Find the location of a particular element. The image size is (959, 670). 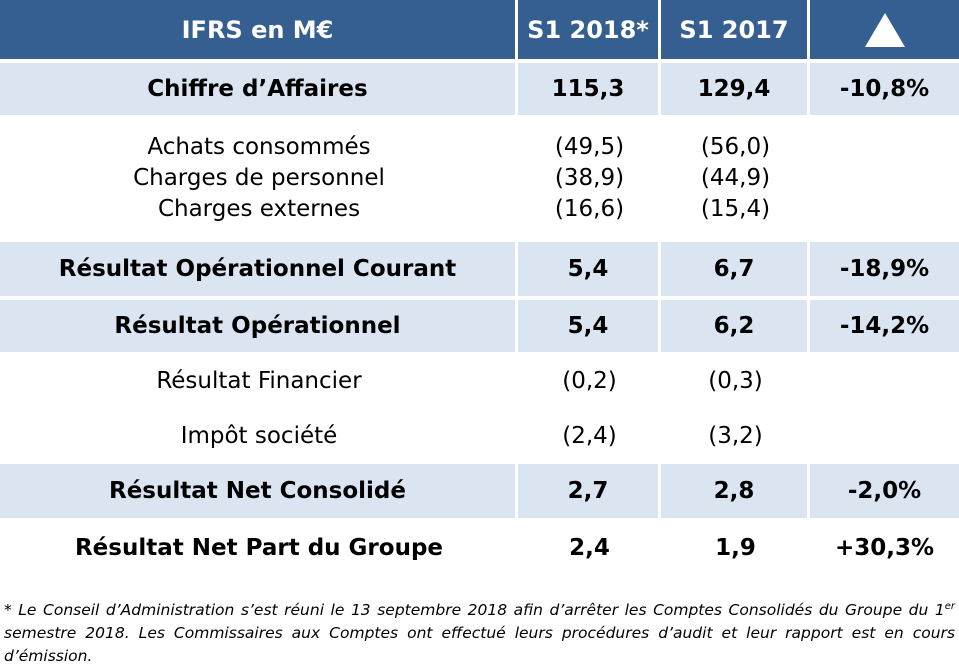

row-rnpg-delta-cell: +30,3% is located at coordinates (884, 548).